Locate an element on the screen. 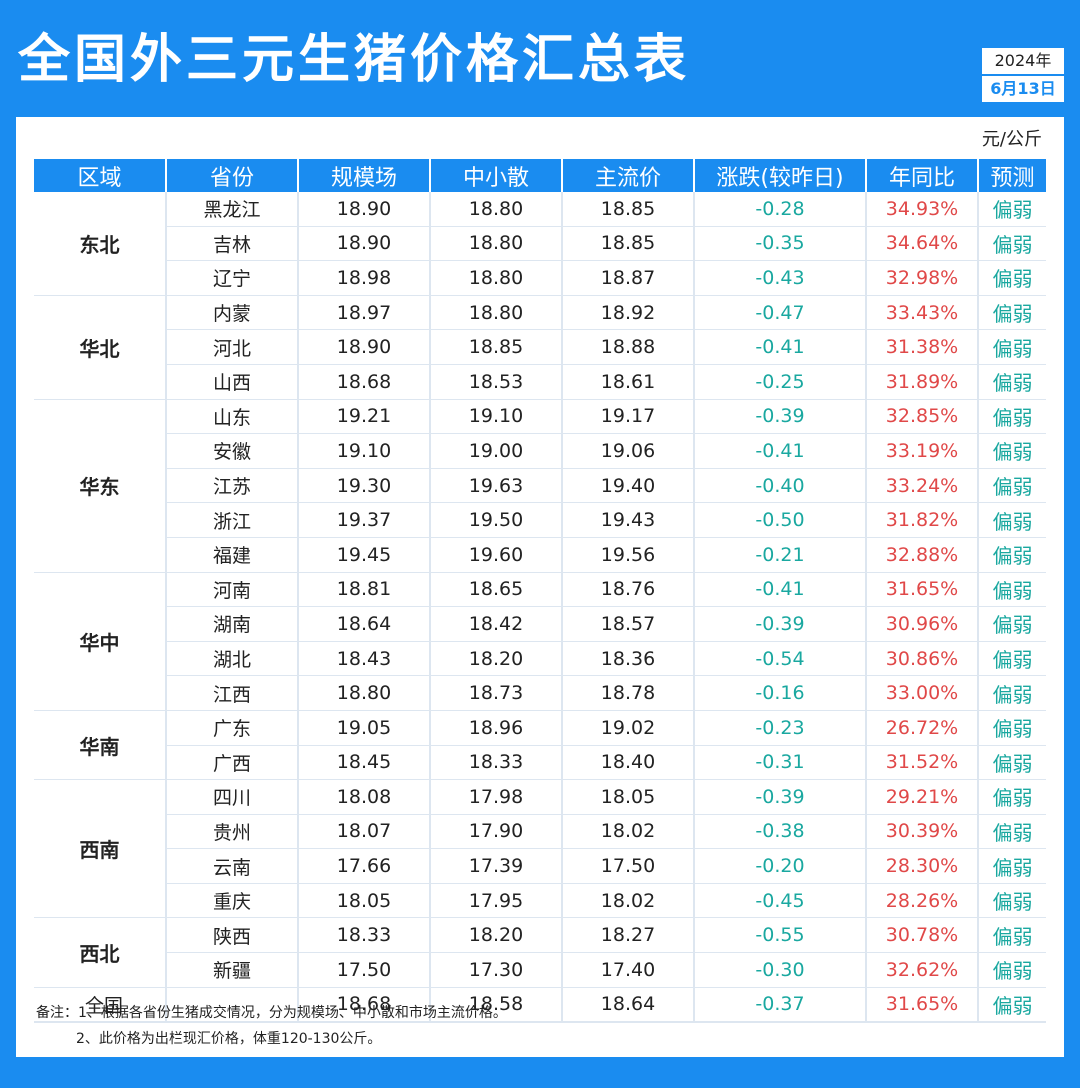 Image resolution: width=1080 pixels, height=1088 pixels. small-farm-cell: 18.33 is located at coordinates (495, 763).